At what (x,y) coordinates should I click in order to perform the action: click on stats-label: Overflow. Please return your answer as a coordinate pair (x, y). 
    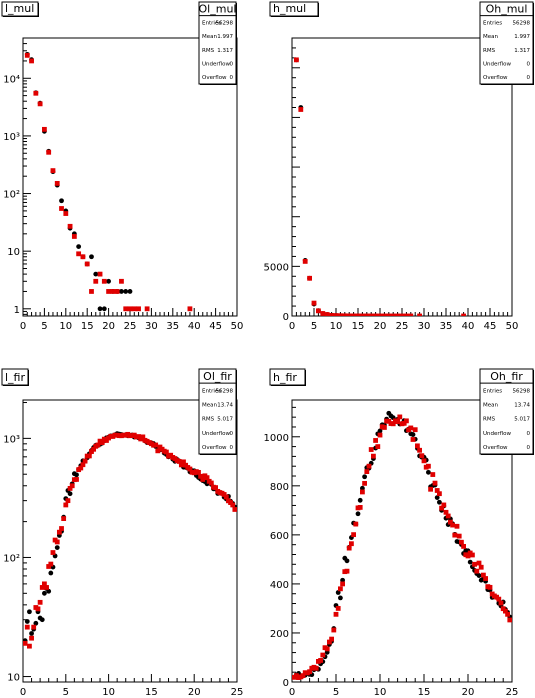
    Looking at the image, I should click on (214, 448).